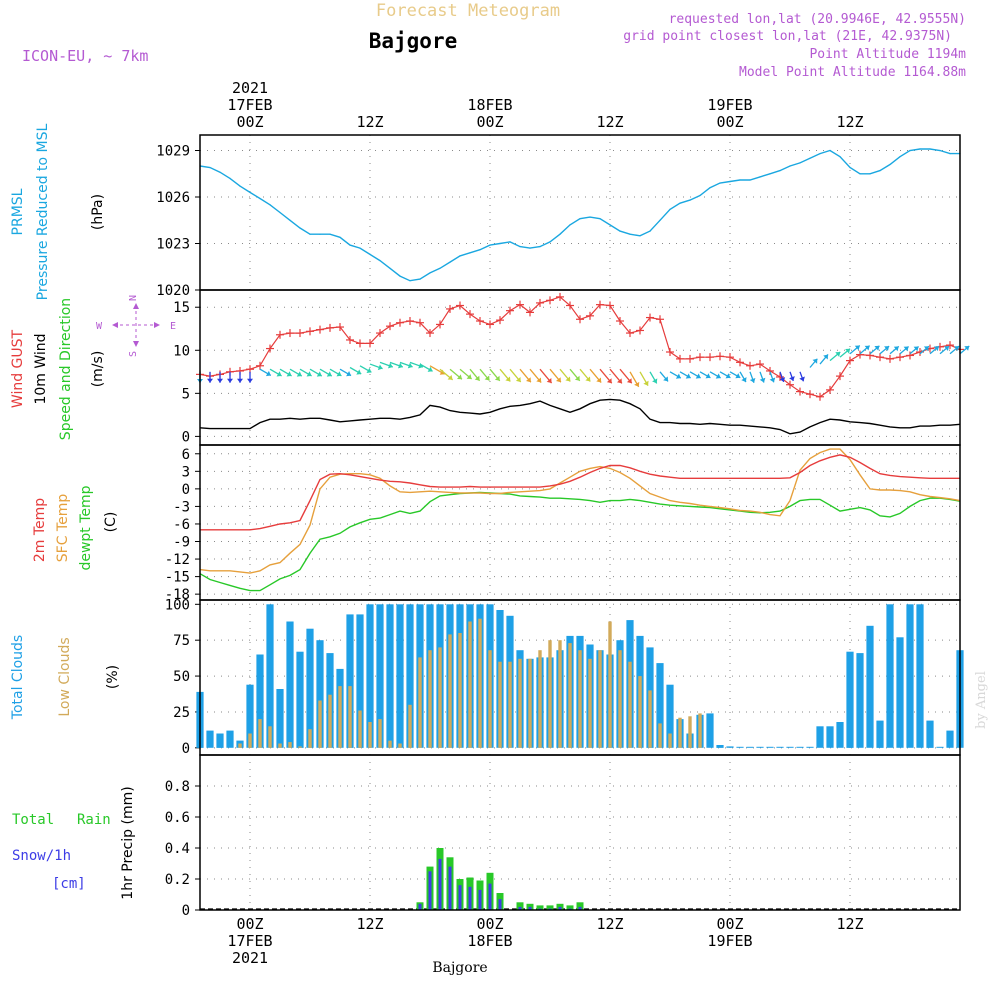 This screenshot has width=1000, height=1000. Describe the element at coordinates (563, 523) in the screenshot. I see `temperature-panel: 63 0-3 -6 -9-12 -15-18` at that location.